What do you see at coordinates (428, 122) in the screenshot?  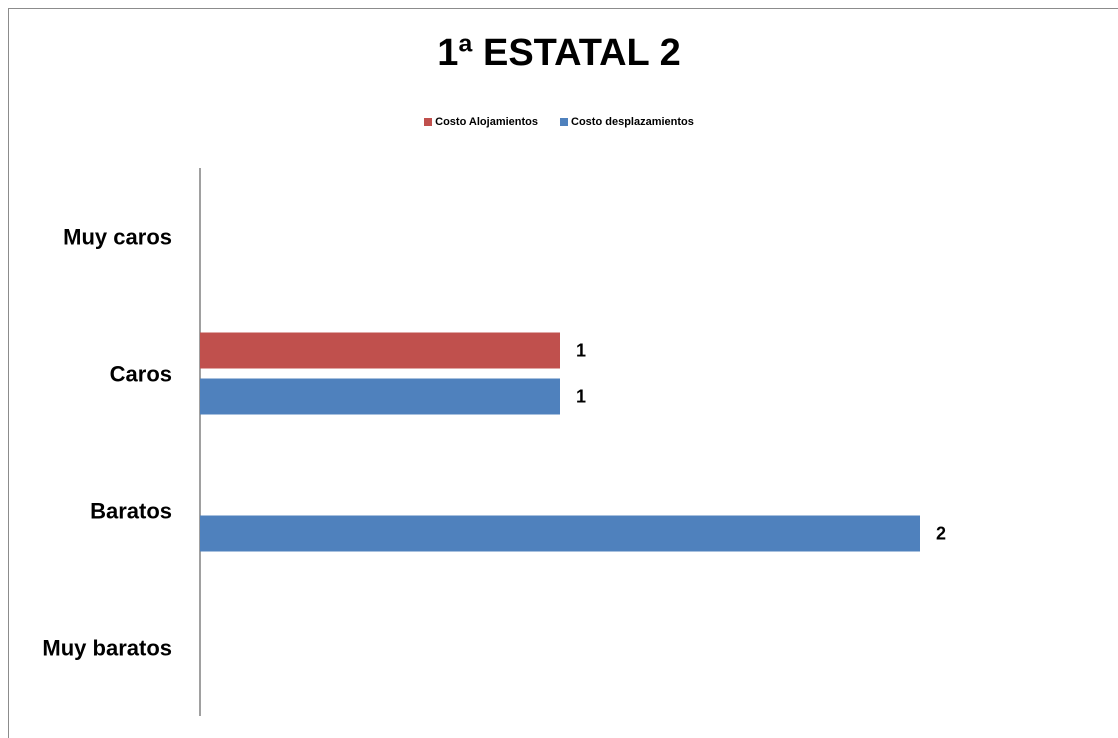 I see `legend-swatch-alojamientos` at bounding box center [428, 122].